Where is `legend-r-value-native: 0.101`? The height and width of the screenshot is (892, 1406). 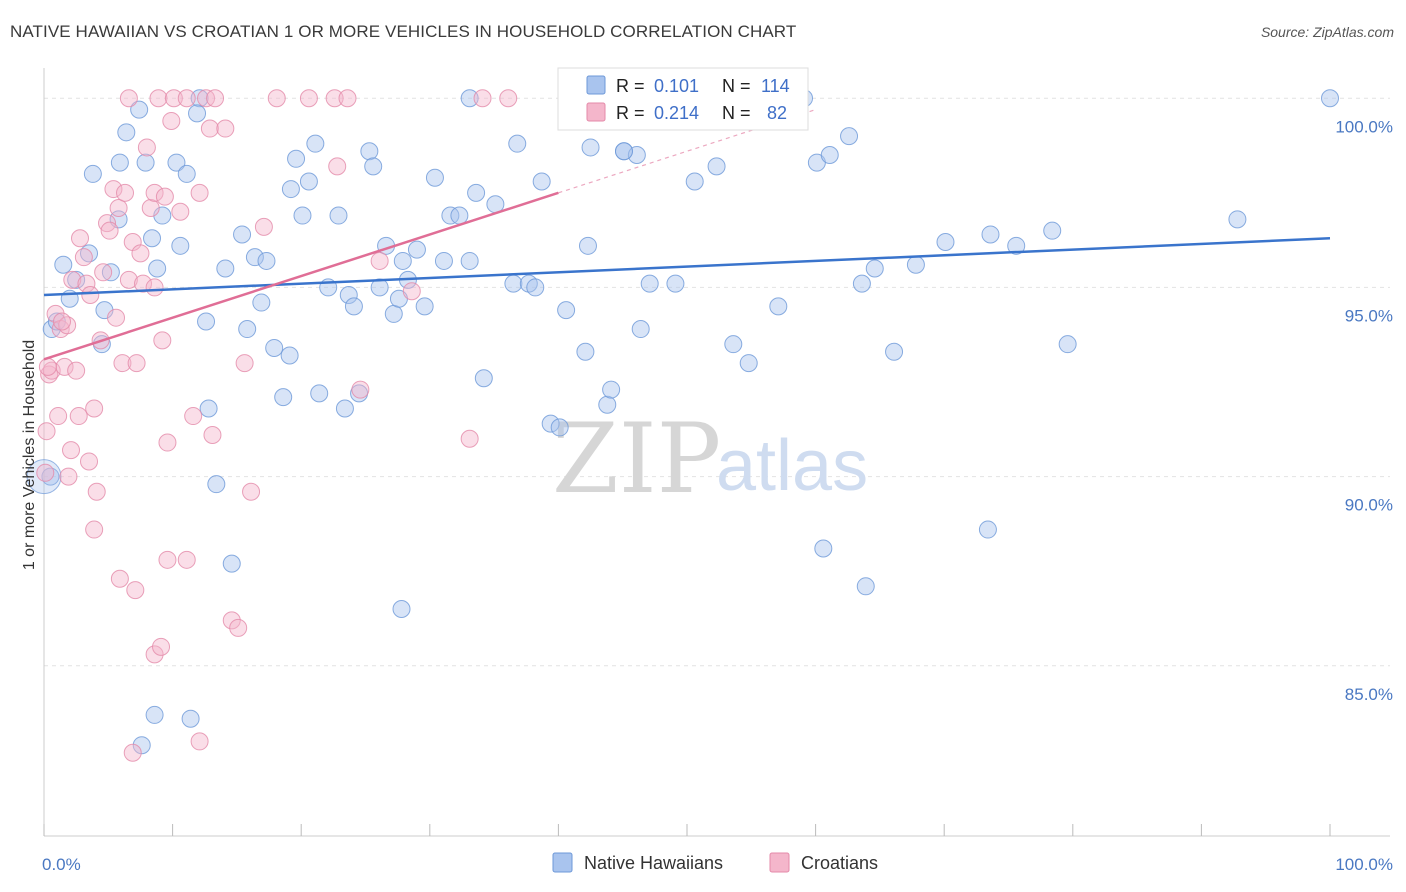
legend-r-value-native: 0.101 is located at coordinates (676, 86).